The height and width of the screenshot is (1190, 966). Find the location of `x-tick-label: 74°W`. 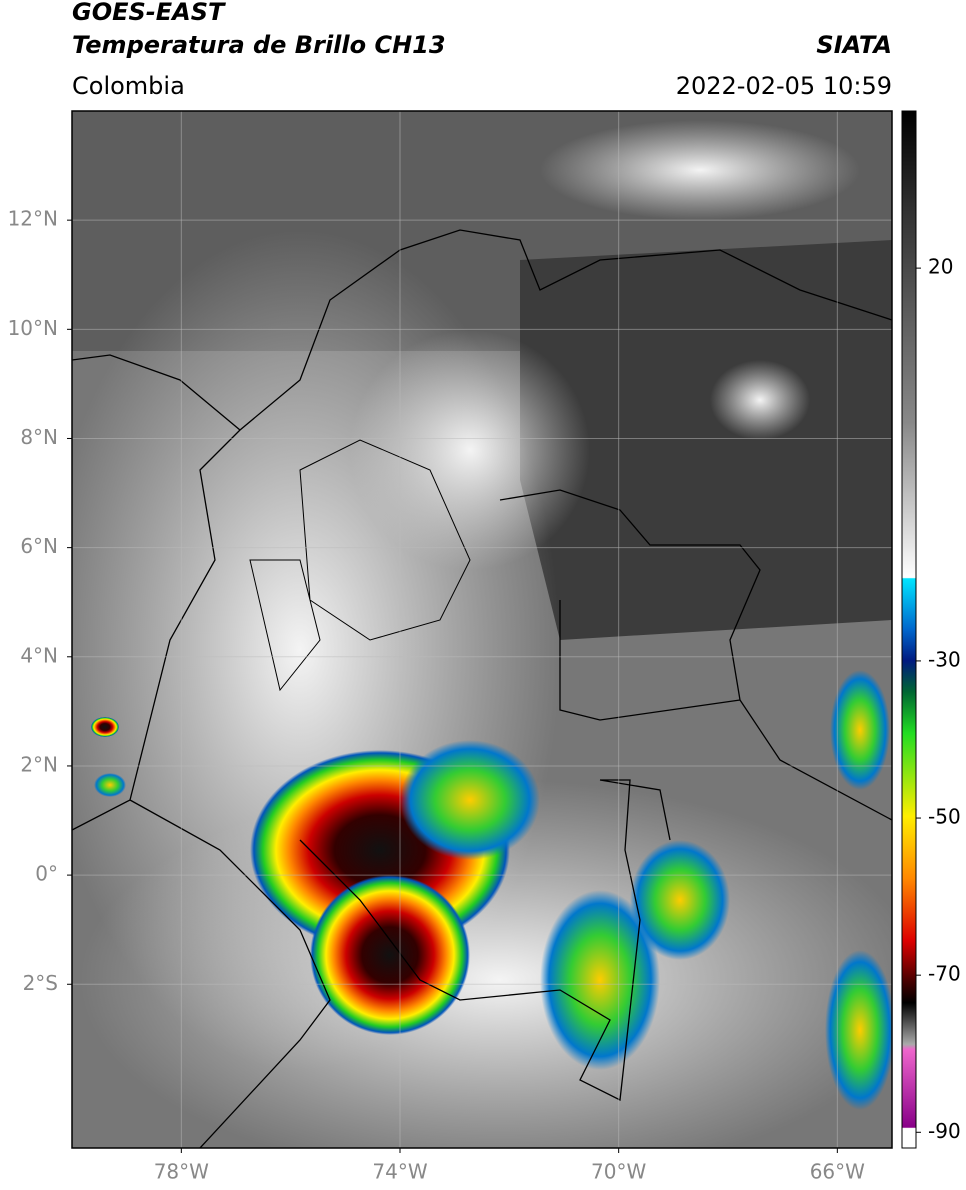

x-tick-label: 74°W is located at coordinates (399, 1172).